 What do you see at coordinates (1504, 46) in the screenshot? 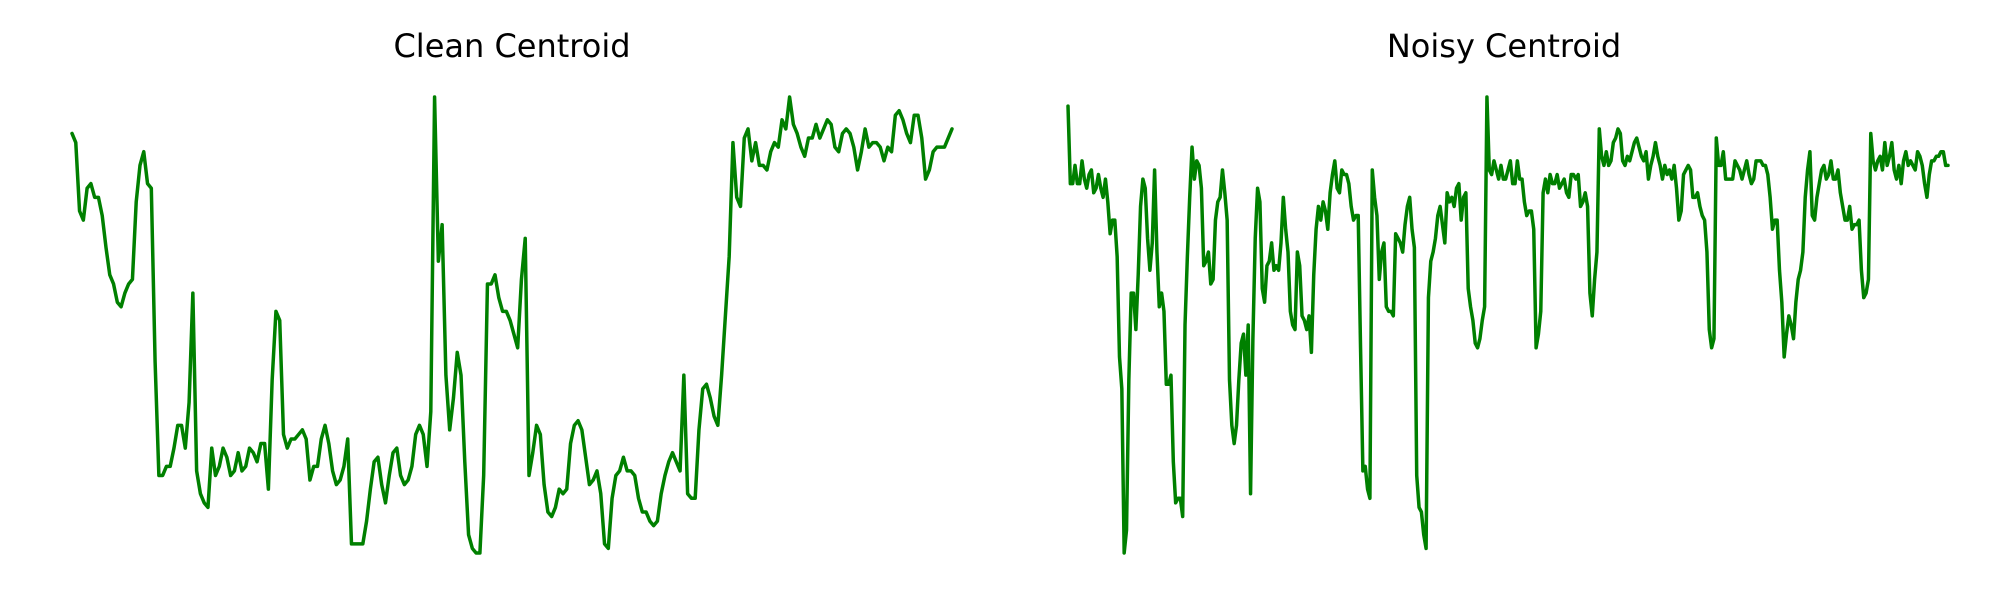
I see `noisy-centroid-title: Noisy Centroid` at bounding box center [1504, 46].